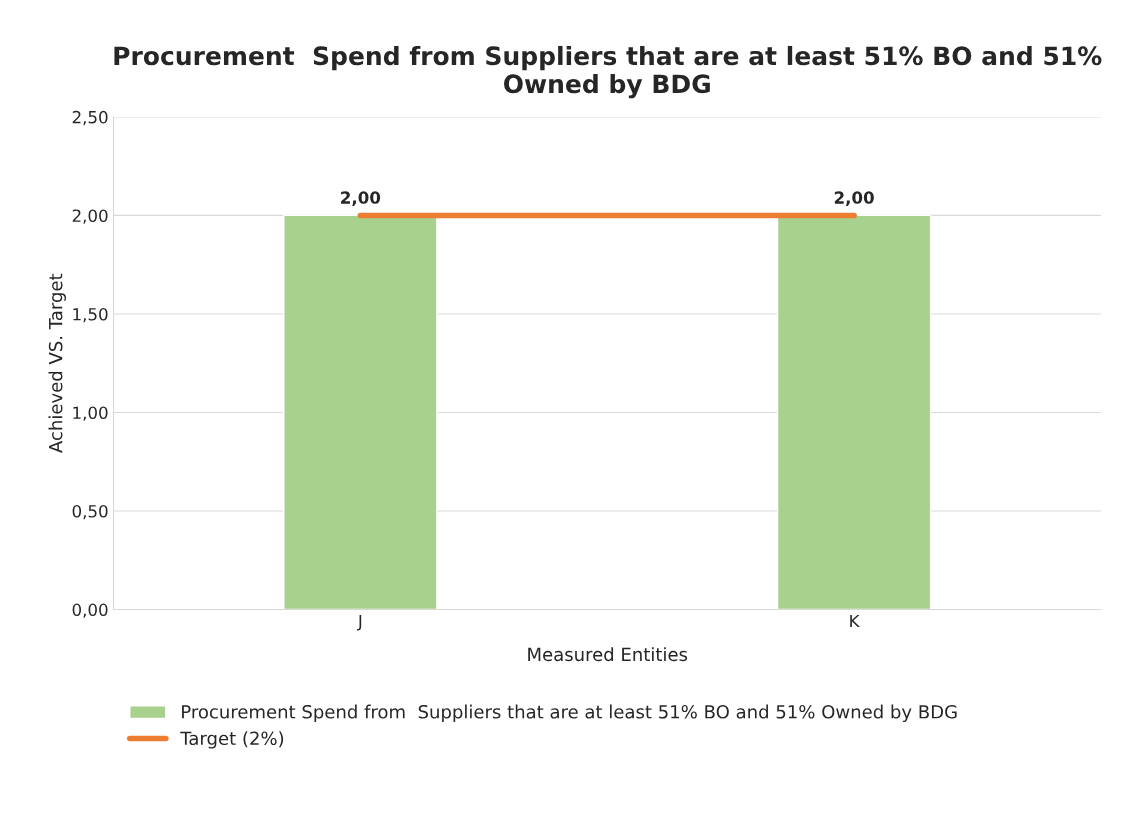 The height and width of the screenshot is (835, 1135). I want to click on x-tick-label: K, so click(855, 621).